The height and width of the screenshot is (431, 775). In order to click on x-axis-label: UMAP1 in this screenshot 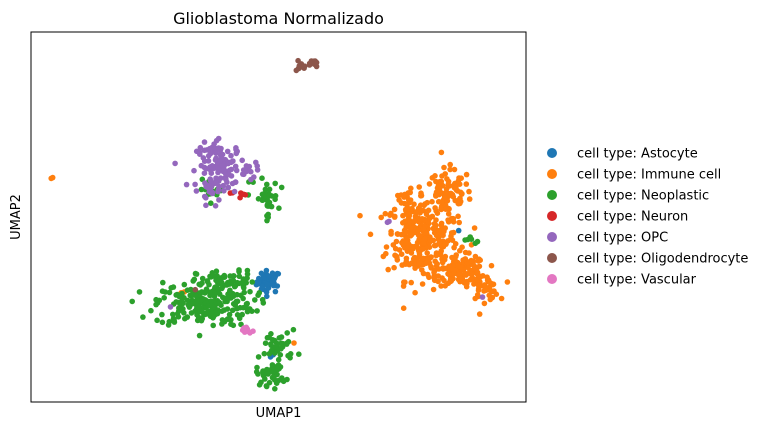, I will do `click(279, 413)`.